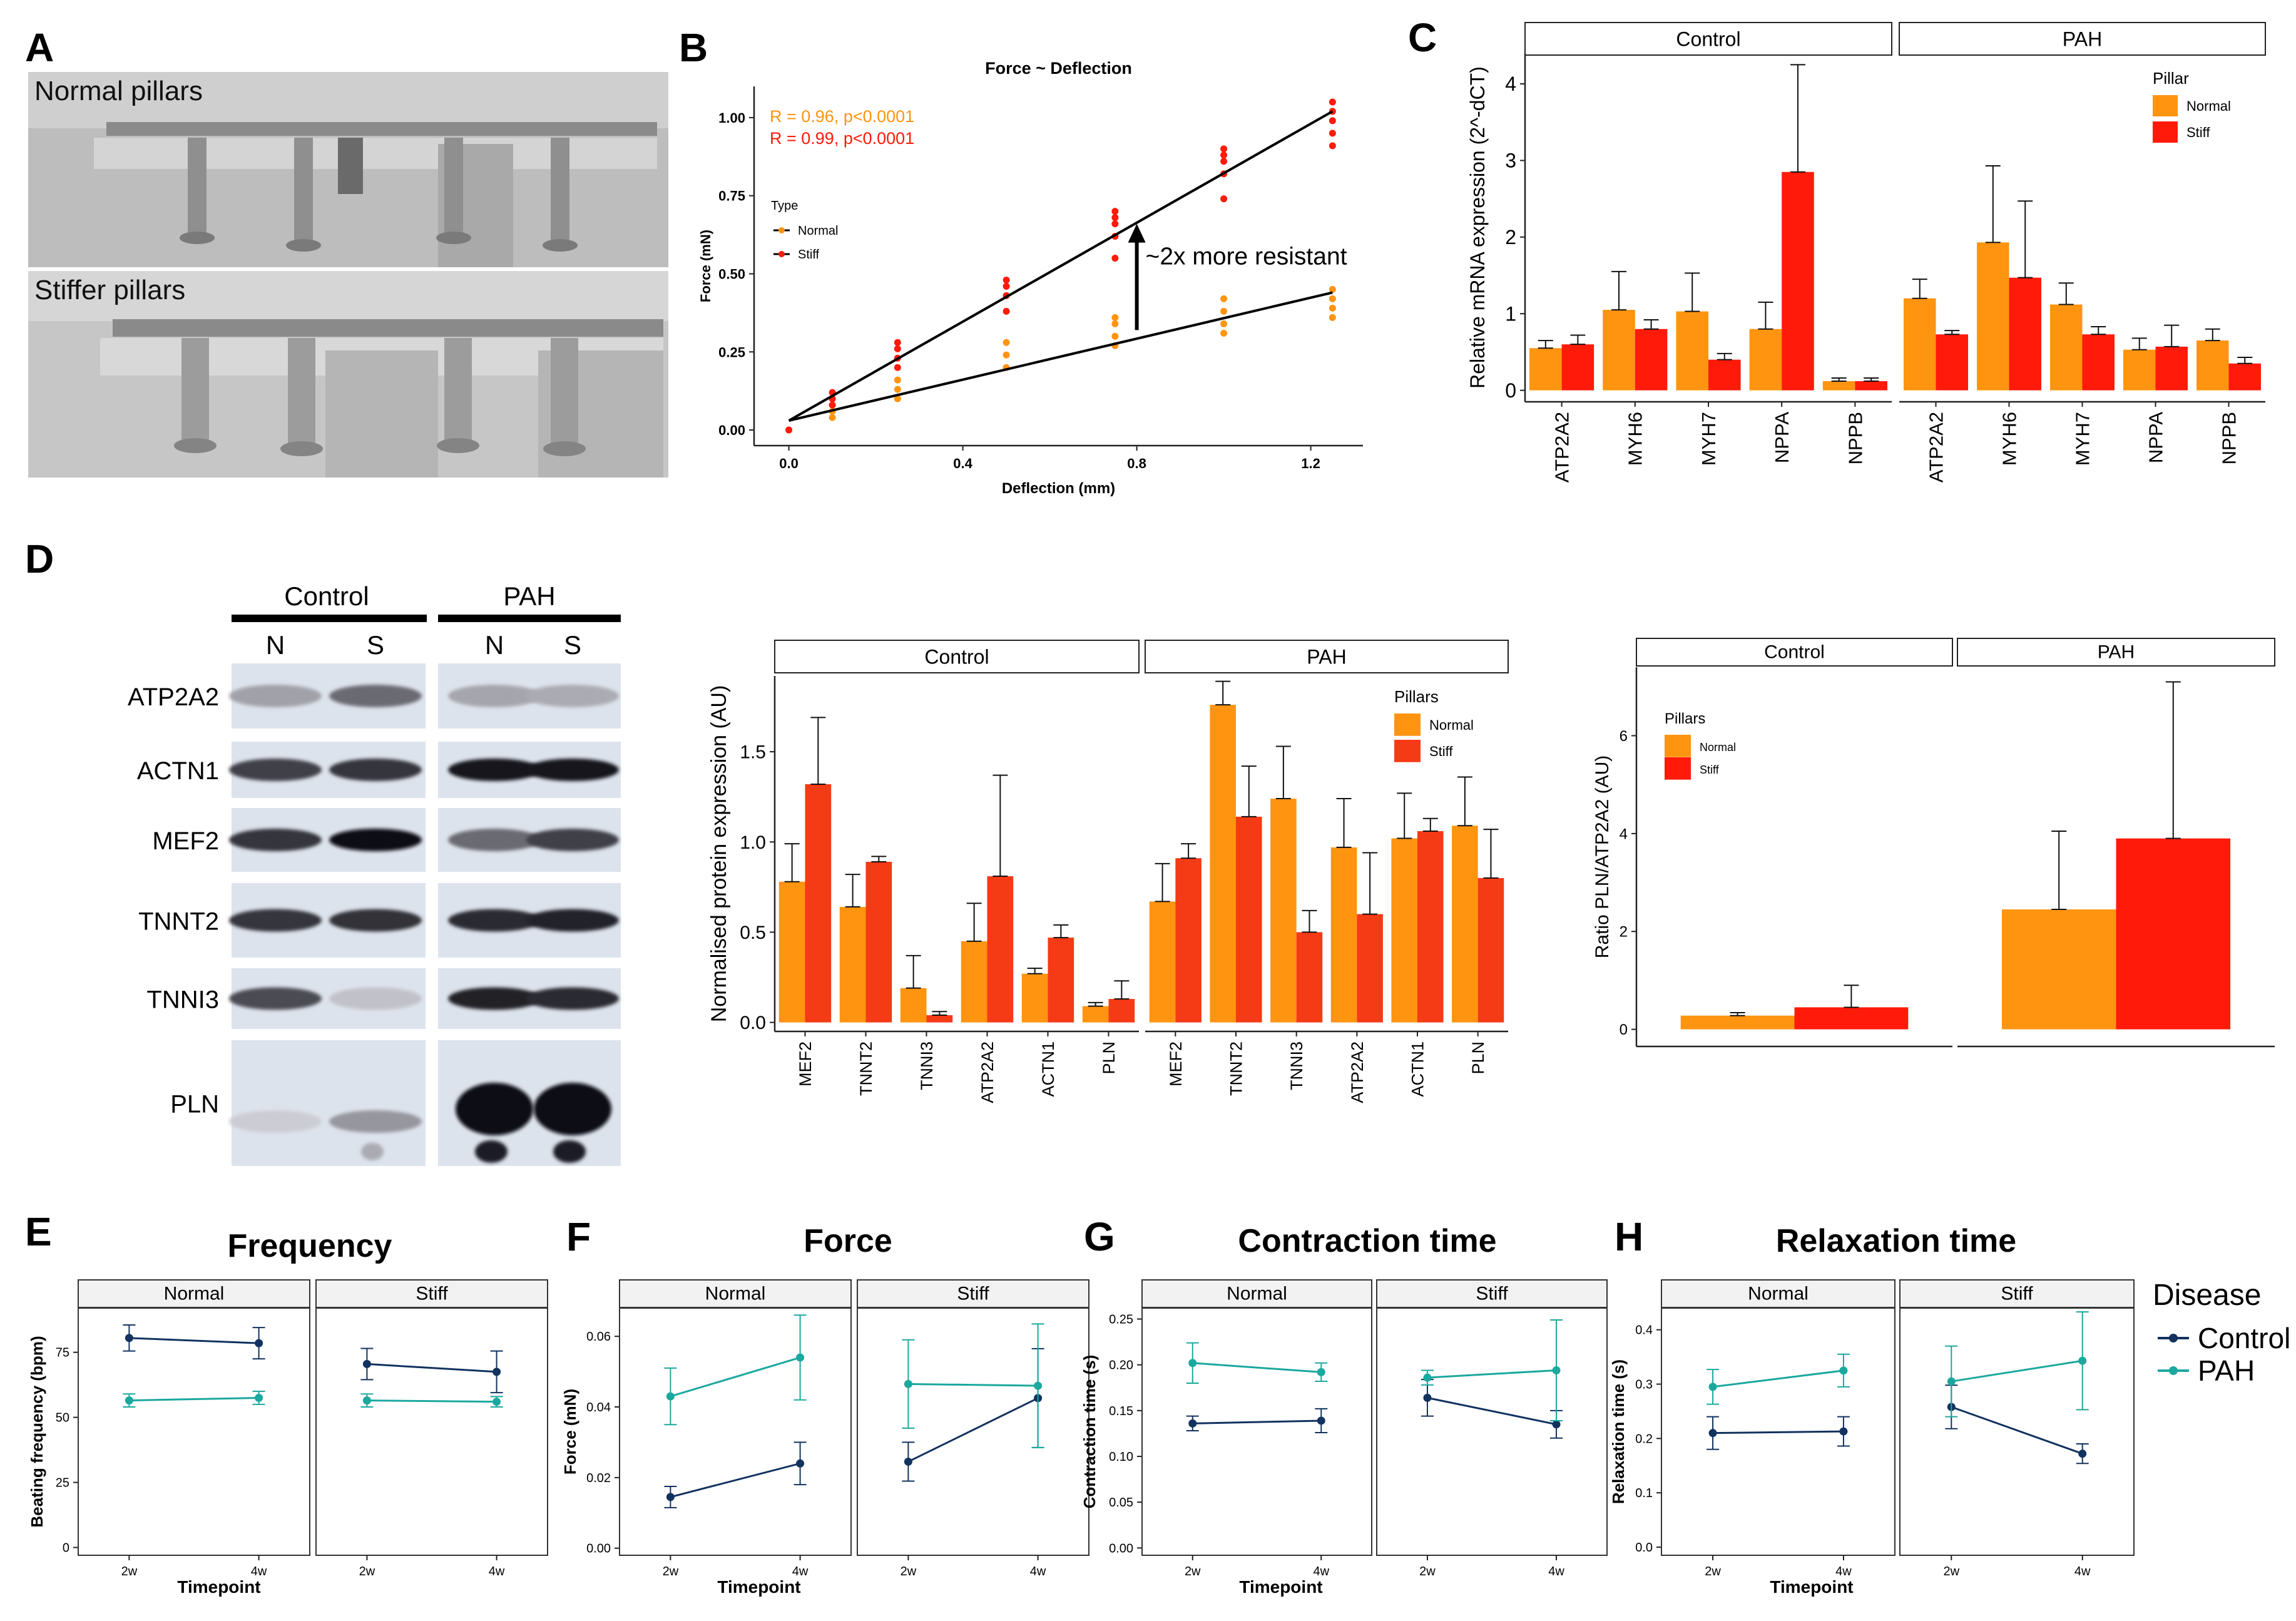 Image resolution: width=2296 pixels, height=1621 pixels. I want to click on y-tick-label: 1.0, so click(753, 842).